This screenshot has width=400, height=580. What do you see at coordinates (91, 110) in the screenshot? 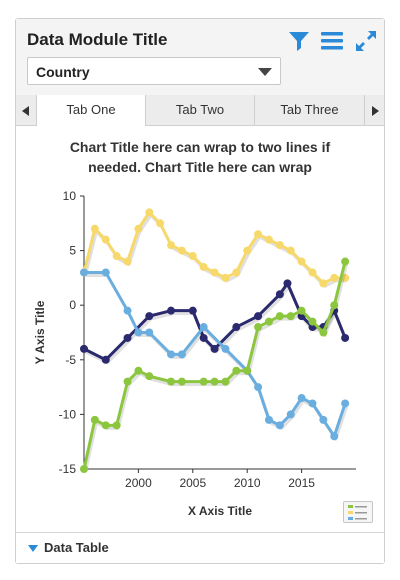
I see `tab-one: Tab One` at bounding box center [91, 110].